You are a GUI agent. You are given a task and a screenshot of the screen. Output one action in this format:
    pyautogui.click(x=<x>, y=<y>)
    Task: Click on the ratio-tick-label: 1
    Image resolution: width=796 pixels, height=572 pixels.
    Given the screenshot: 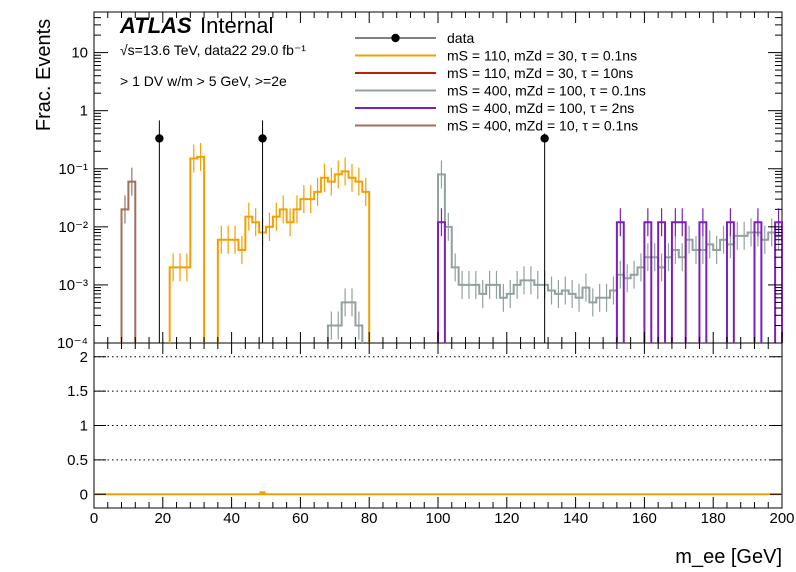 What is the action you would take?
    pyautogui.click(x=84, y=426)
    